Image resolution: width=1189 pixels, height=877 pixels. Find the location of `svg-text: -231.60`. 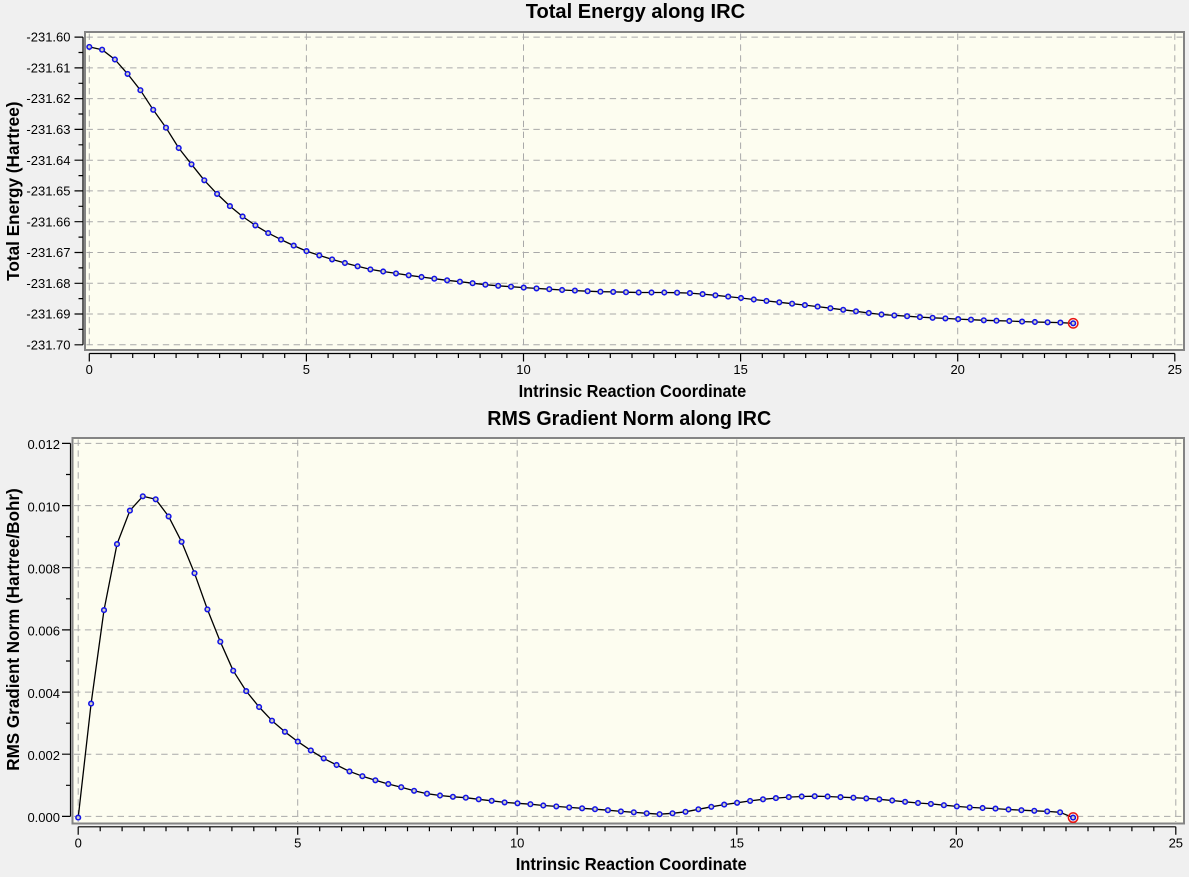

svg-text: -231.60 is located at coordinates (48, 37).